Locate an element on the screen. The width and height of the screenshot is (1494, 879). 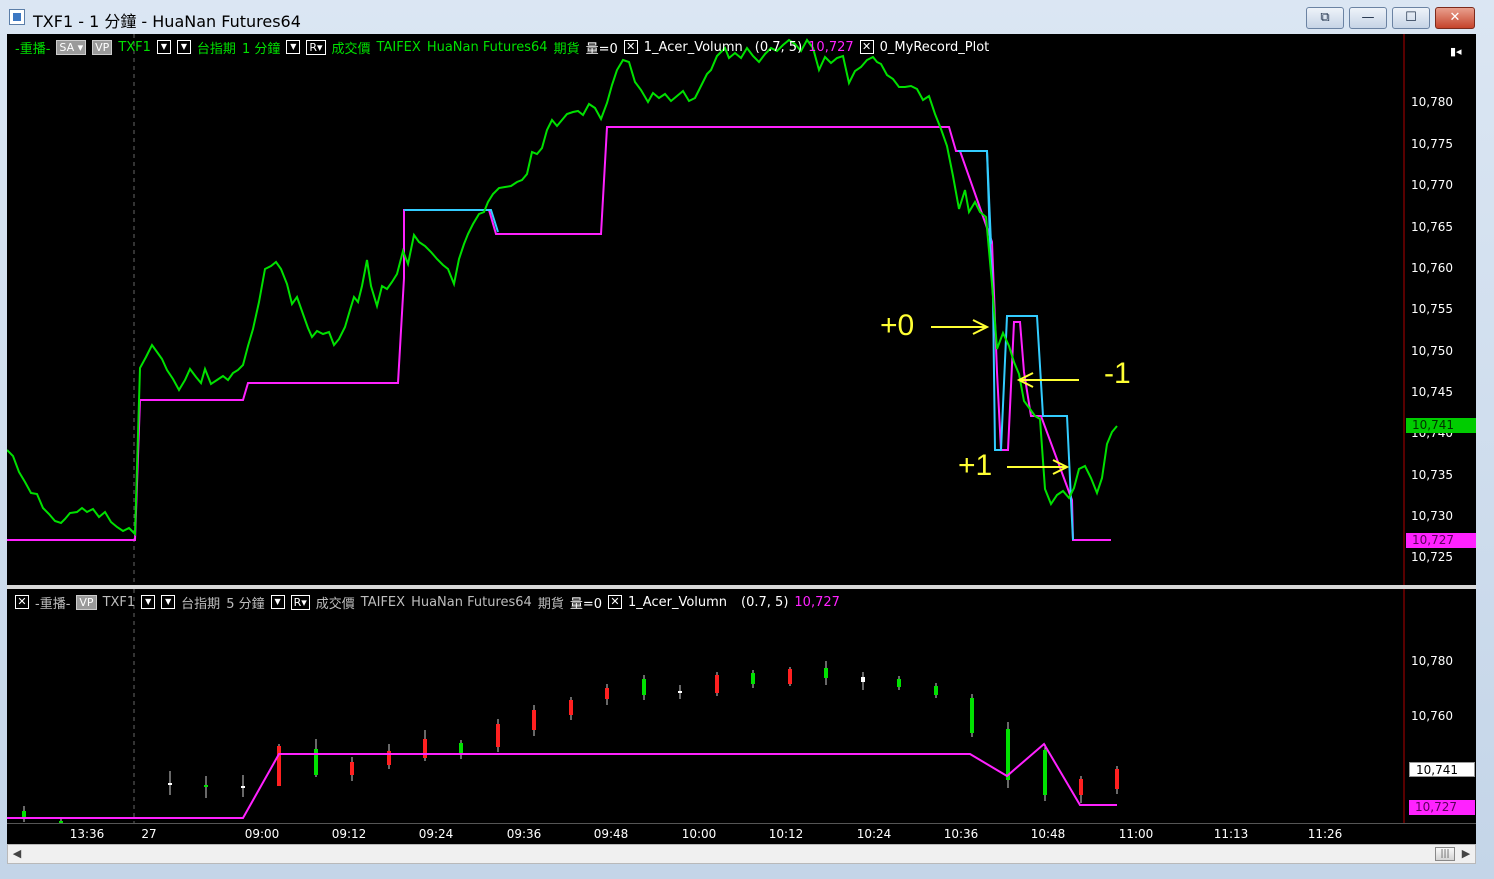
product-label-bottom: 台指期 is located at coordinates (201, 604).